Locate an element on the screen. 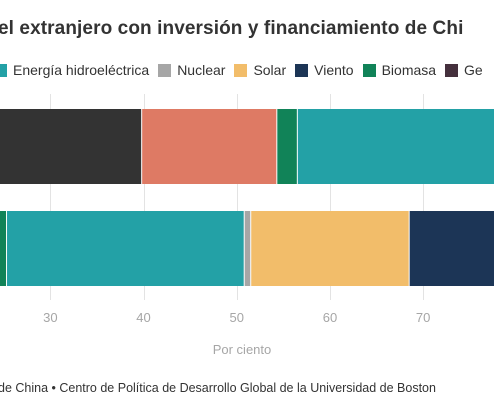 This screenshot has width=494, height=407. x-tick-label-60: 60 is located at coordinates (330, 317).